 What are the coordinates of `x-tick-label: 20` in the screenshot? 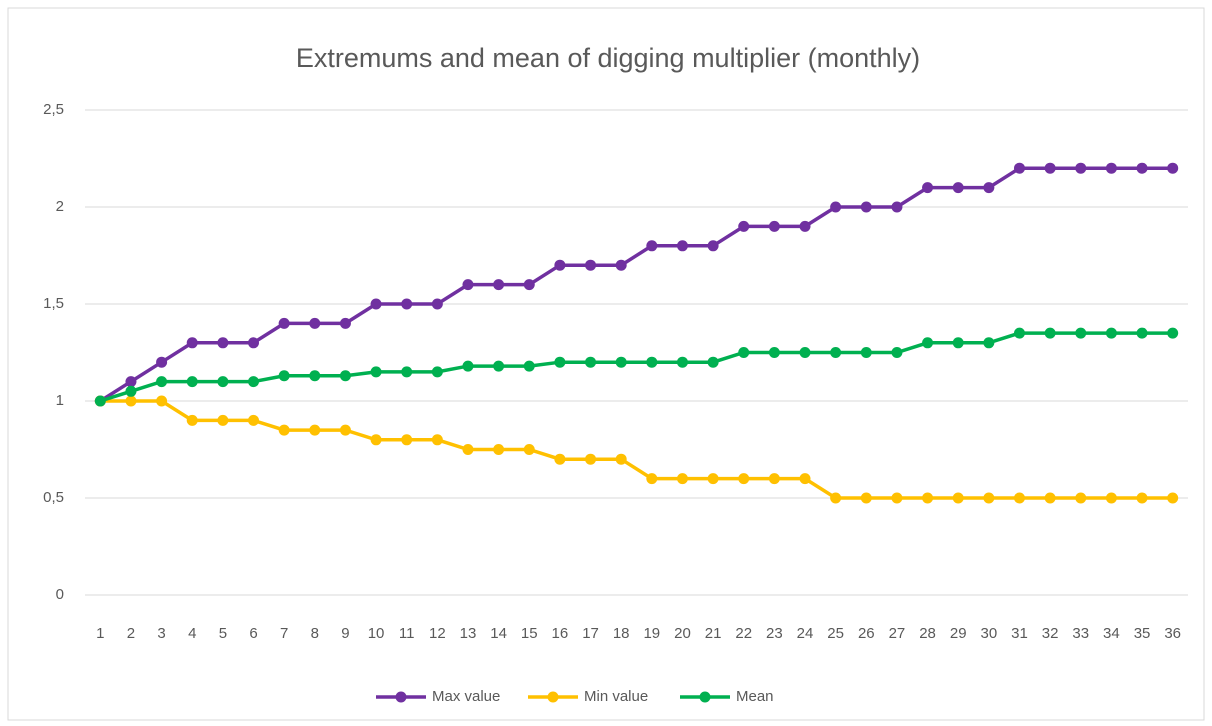 It's located at (682, 633).